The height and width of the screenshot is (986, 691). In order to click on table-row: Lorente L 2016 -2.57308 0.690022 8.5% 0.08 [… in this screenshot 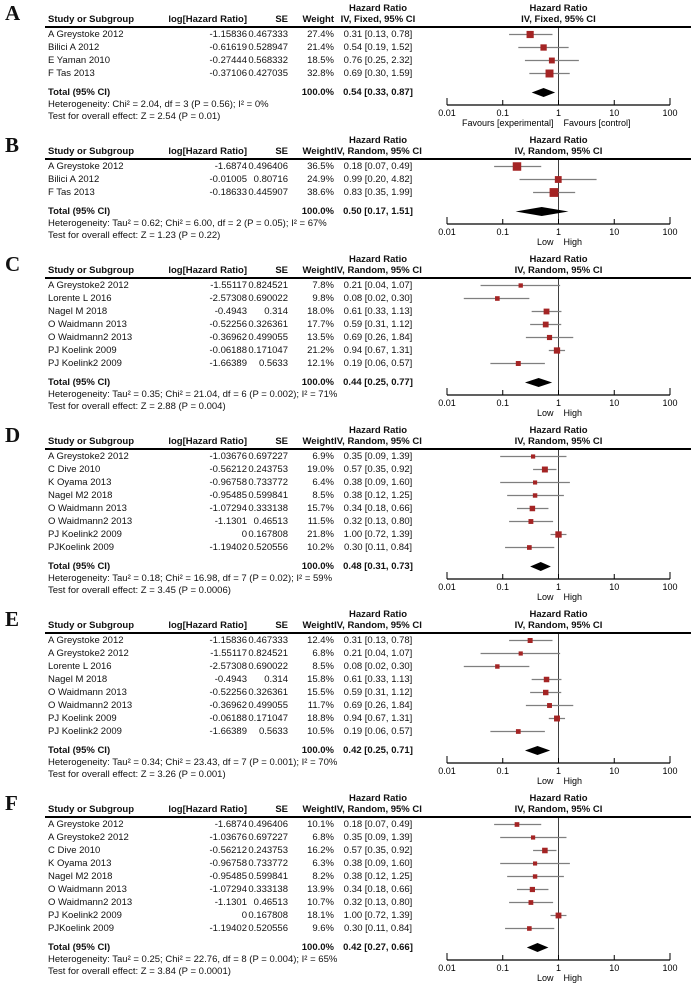, I will do `click(368, 666)`.